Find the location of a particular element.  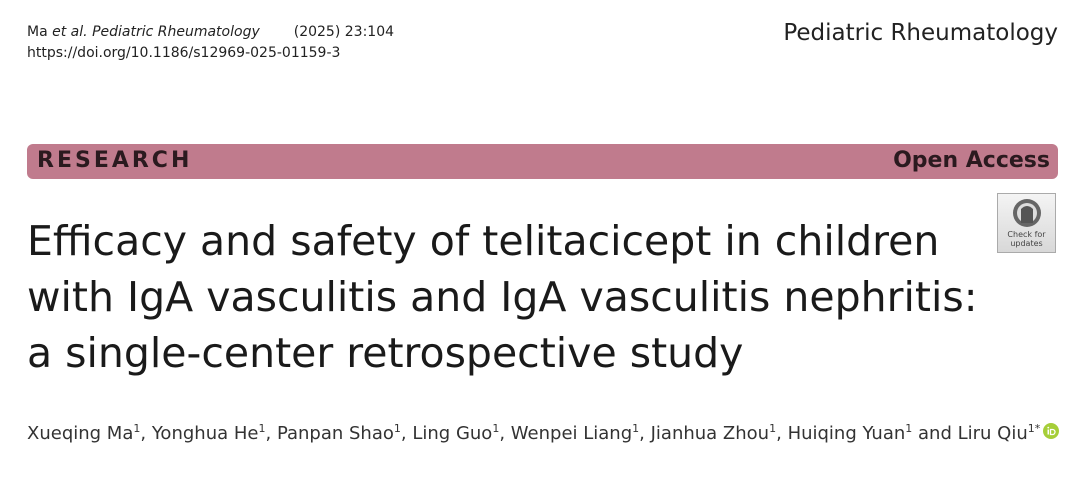

author-name: Ling Guo is located at coordinates (452, 433).